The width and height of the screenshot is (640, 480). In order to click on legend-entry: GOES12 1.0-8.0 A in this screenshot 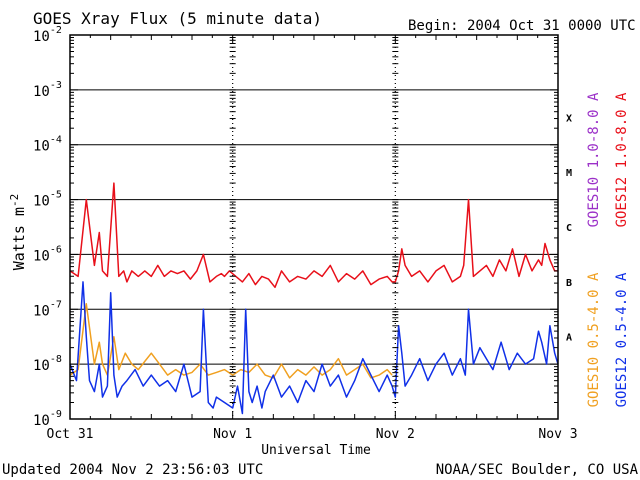, I will do `click(622, 159)`.